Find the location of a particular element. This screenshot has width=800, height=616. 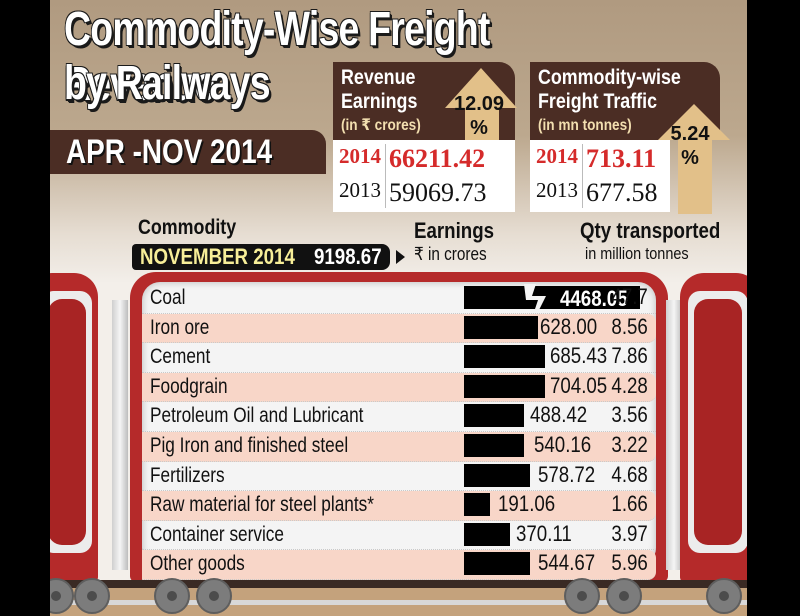

november-label: NOVEMBER 2014 is located at coordinates (217, 256).